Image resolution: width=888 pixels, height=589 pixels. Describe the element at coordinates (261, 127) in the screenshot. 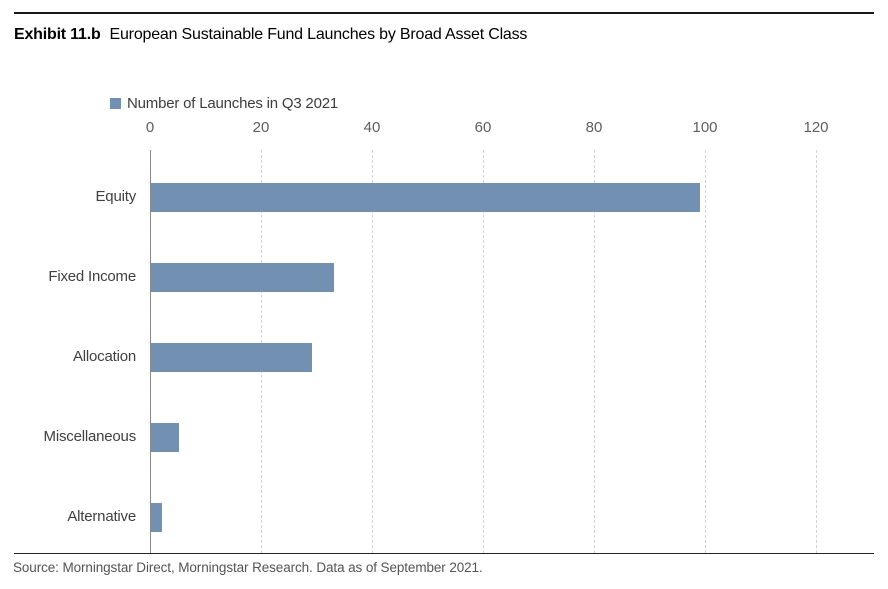

I see `x-axis-tick-label: 20` at that location.